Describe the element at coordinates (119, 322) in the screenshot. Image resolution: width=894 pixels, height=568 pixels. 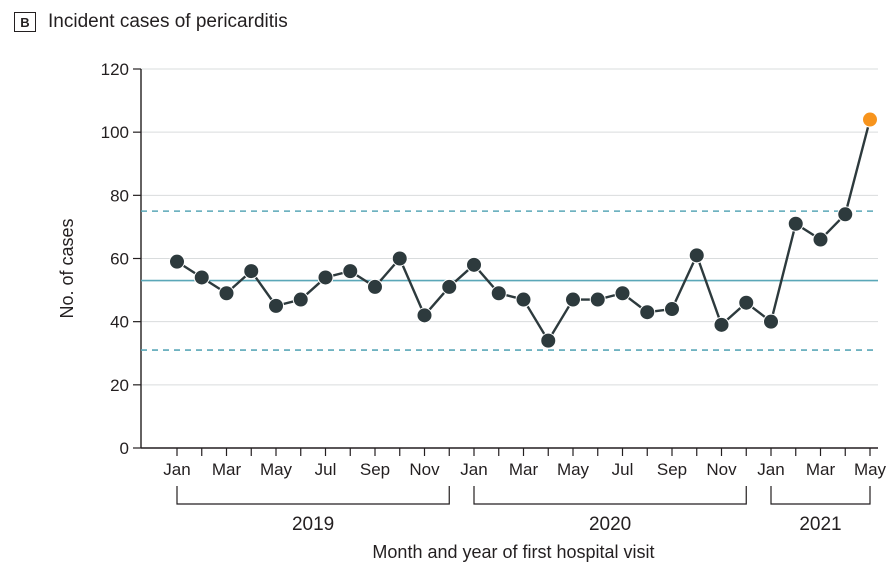
I see `y-tick-label: 40` at that location.